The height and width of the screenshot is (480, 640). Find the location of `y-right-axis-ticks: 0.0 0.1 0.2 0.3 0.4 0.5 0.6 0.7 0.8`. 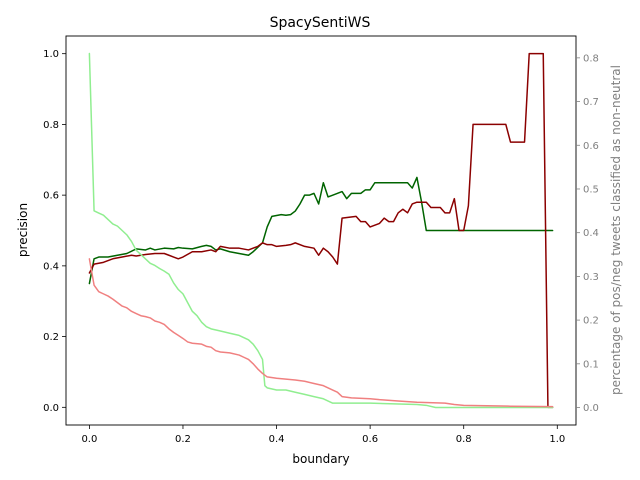

y-right-axis-ticks: 0.0 0.1 0.2 0.3 0.4 0.5 0.6 0.7 0.8 is located at coordinates (587, 233).